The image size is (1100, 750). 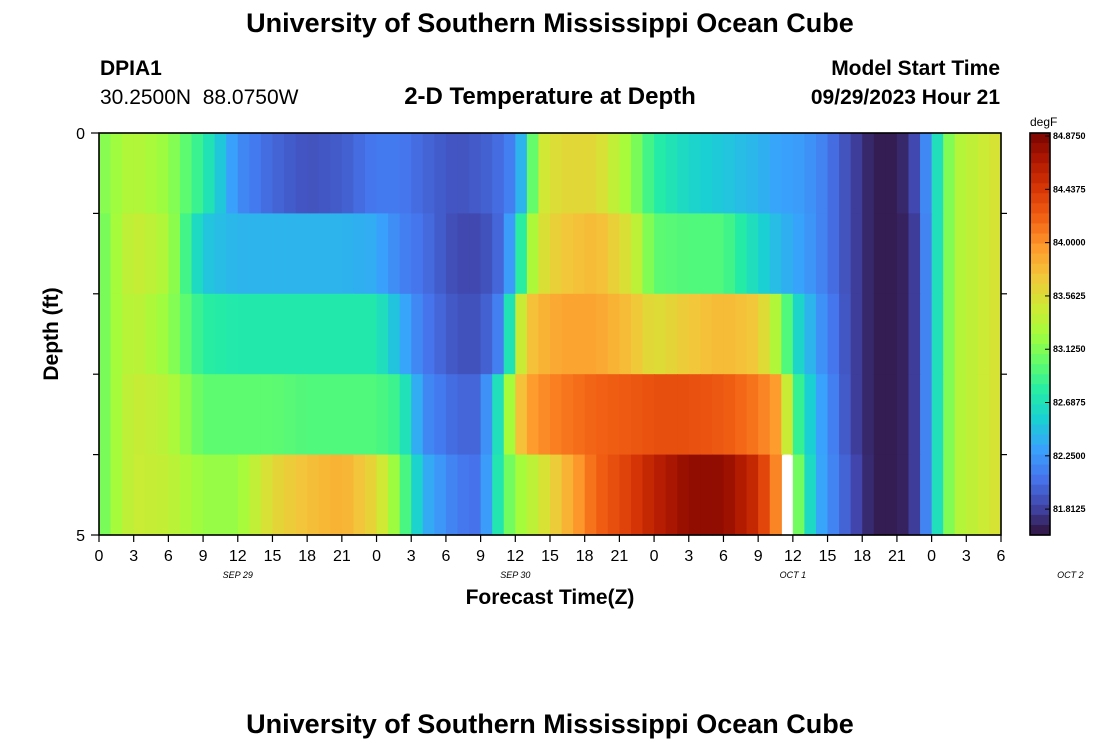 What do you see at coordinates (199, 97) in the screenshot?
I see `station-coordinates: 30.2500N 88.0750W` at bounding box center [199, 97].